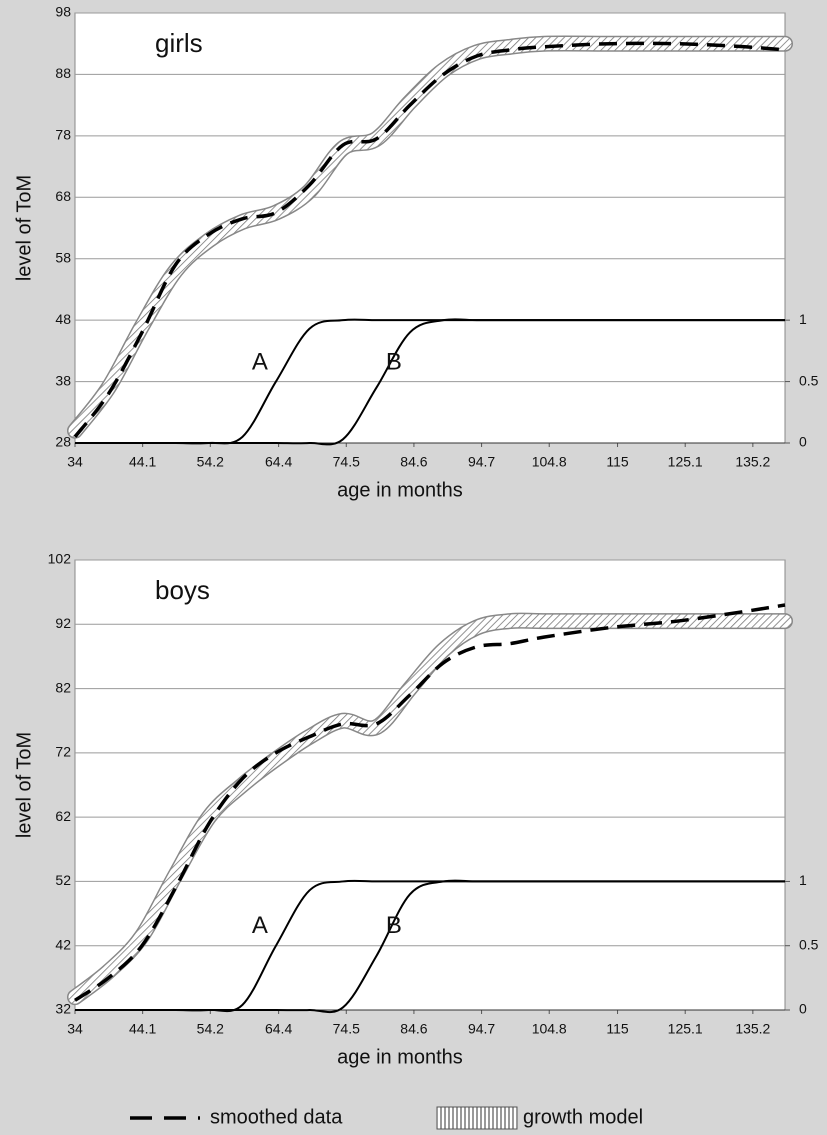 This screenshot has height=1135, width=827. I want to click on y-tick-label: 48, so click(63, 319).